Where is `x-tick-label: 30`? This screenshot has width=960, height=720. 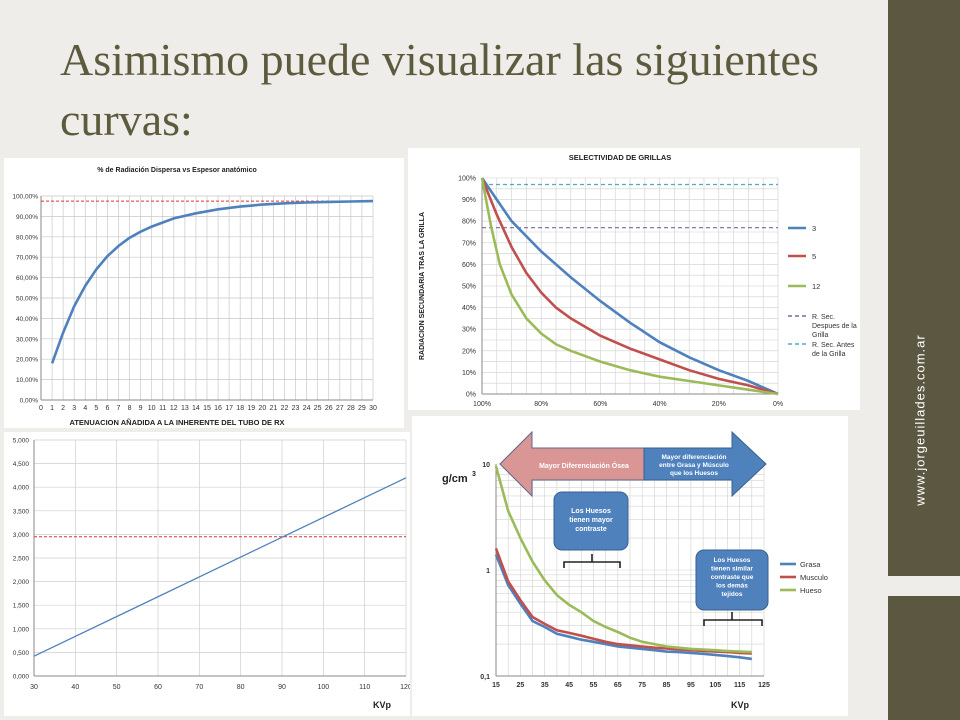 x-tick-label: 30 is located at coordinates (373, 408).